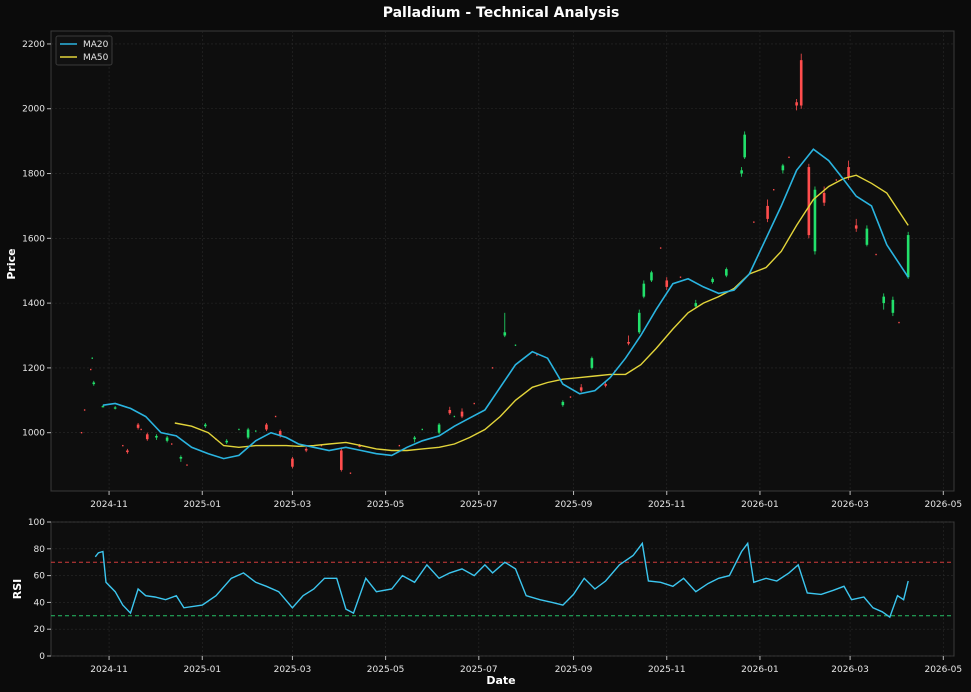 The height and width of the screenshot is (692, 971). What do you see at coordinates (109, 505) in the screenshot?
I see `price-x-tick-label: 2024-11` at bounding box center [109, 505].